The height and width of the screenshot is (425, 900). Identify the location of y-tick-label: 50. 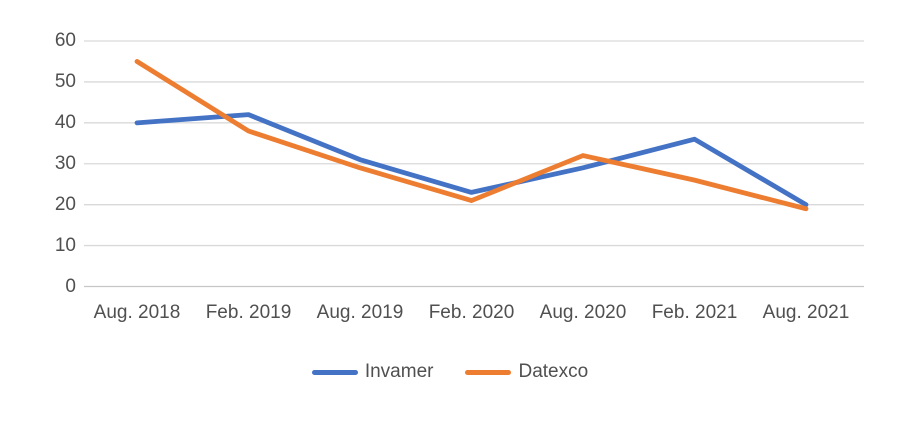
(65, 81).